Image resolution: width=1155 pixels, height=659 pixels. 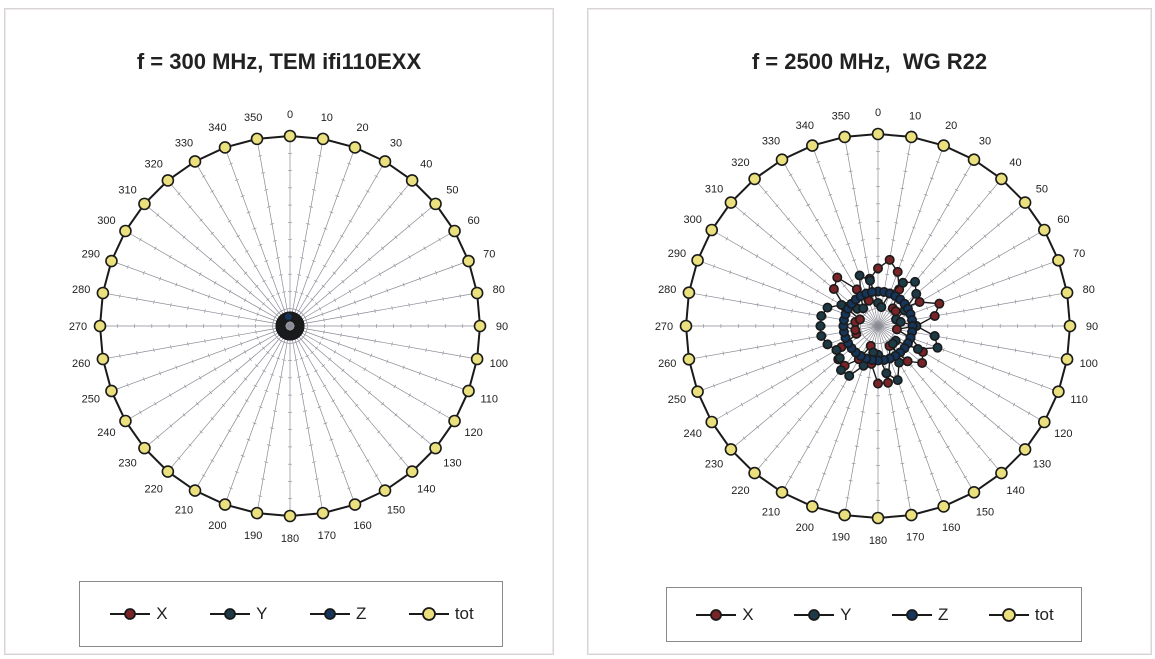 What do you see at coordinates (473, 221) in the screenshot?
I see `angle-tick-label: 60` at bounding box center [473, 221].